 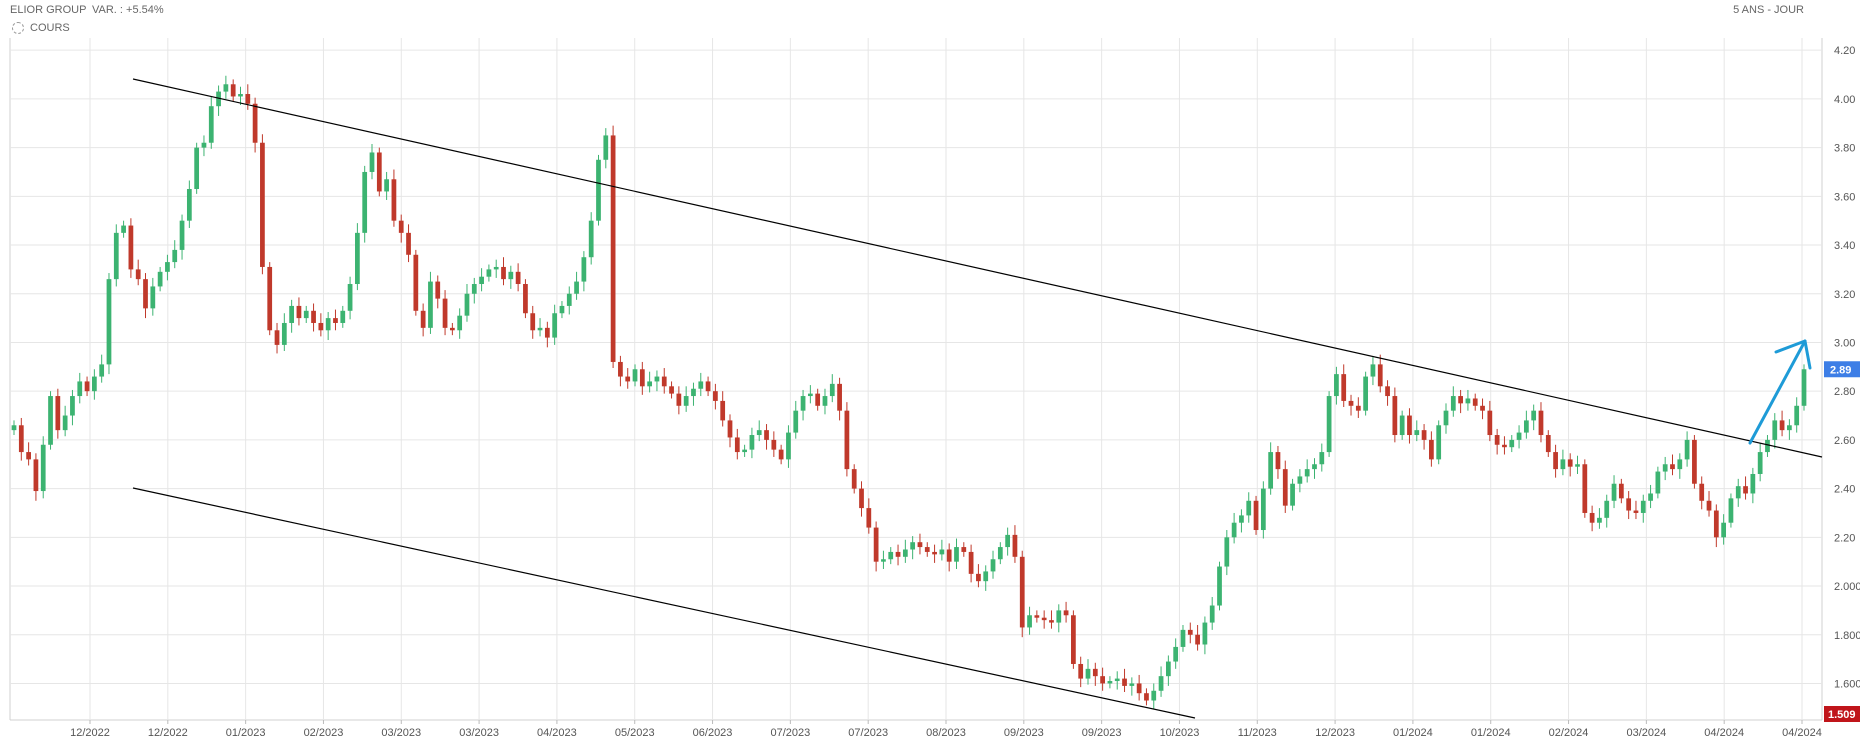 What do you see at coordinates (18, 28) in the screenshot?
I see `gear-icon` at bounding box center [18, 28].